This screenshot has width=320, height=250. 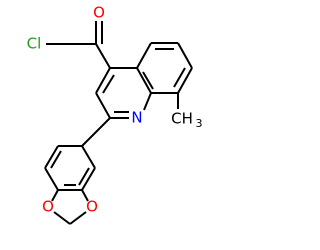 I want to click on atom-label: N, so click(x=136, y=118).